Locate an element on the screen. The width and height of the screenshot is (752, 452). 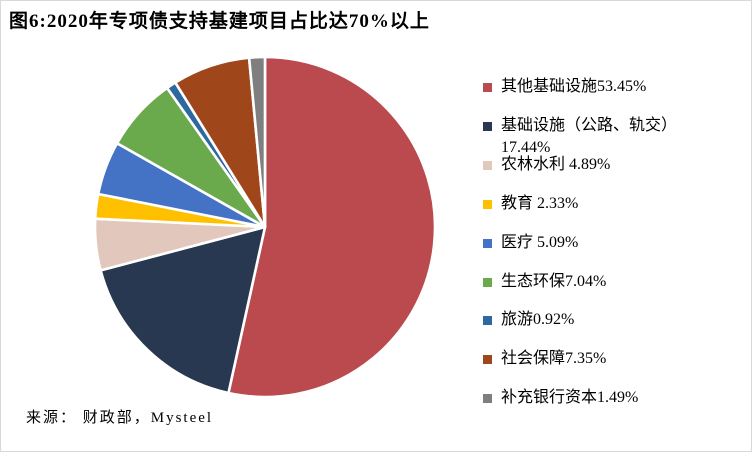
legend-item: 生态环保7.04% is located at coordinates (603, 282).